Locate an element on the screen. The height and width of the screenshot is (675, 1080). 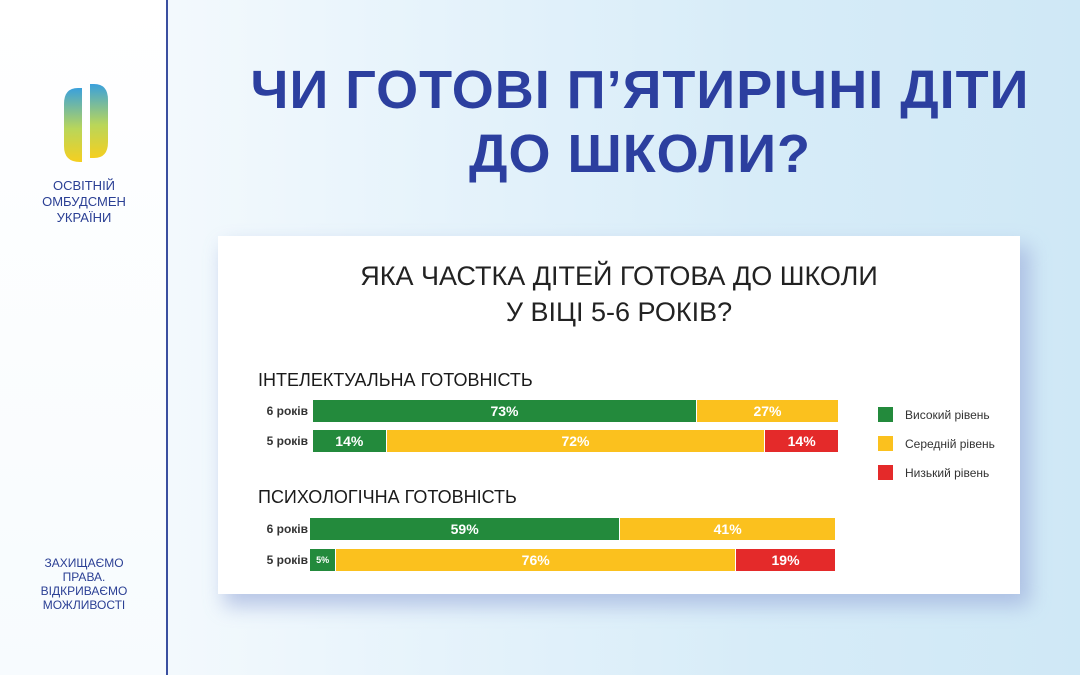
bar-segment-high: 5% is located at coordinates (323, 560).